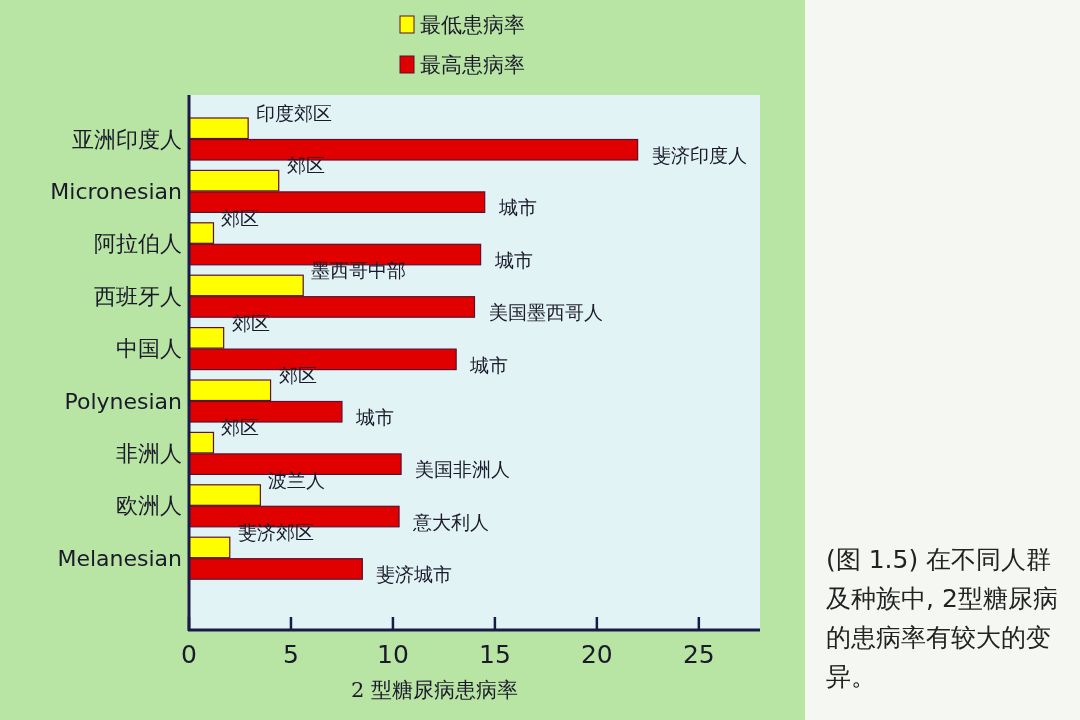  What do you see at coordinates (291, 654) in the screenshot?
I see `x-tick-label: 5` at bounding box center [291, 654].